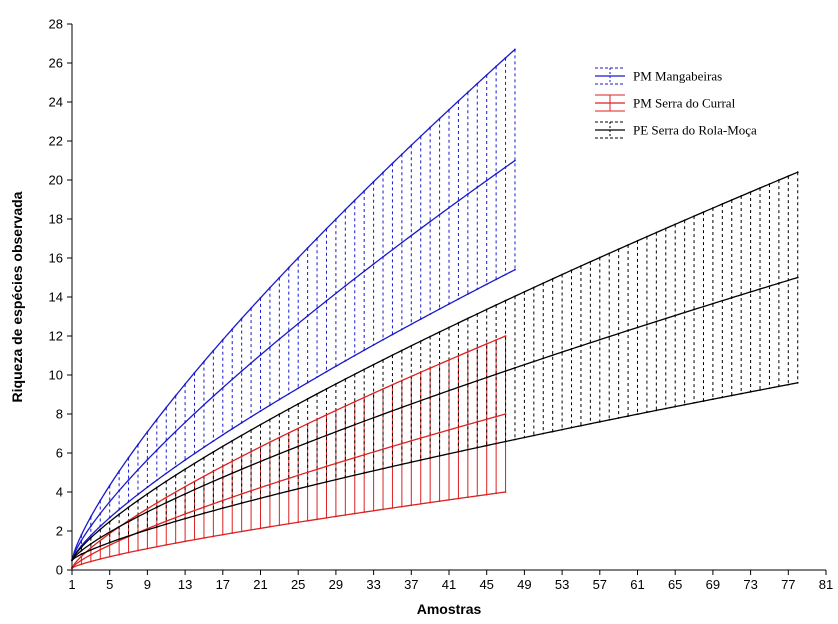 The width and height of the screenshot is (838, 624). I want to click on y-tick-label-12: 12, so click(56, 336).